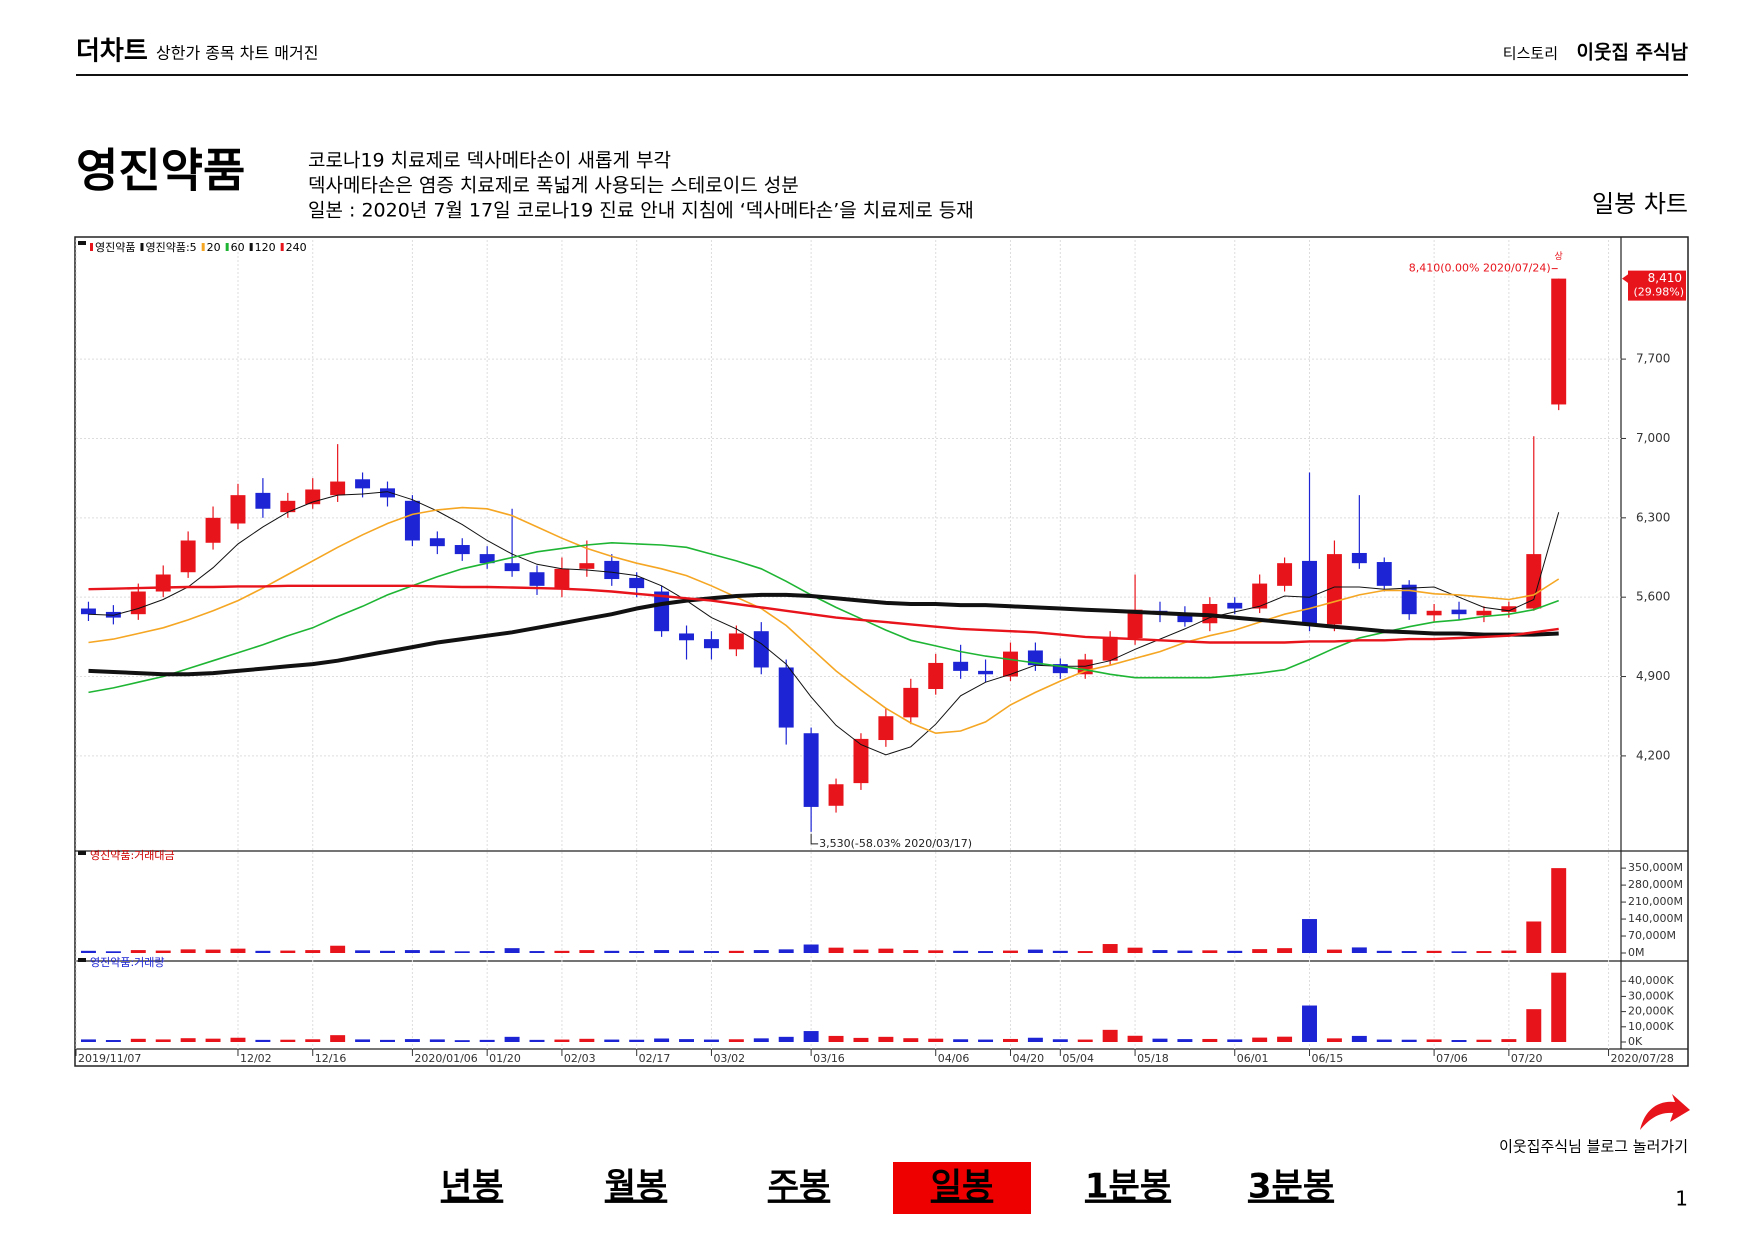 The width and height of the screenshot is (1754, 1240). Describe the element at coordinates (296, 247) in the screenshot. I see `legend-label: 240` at that location.